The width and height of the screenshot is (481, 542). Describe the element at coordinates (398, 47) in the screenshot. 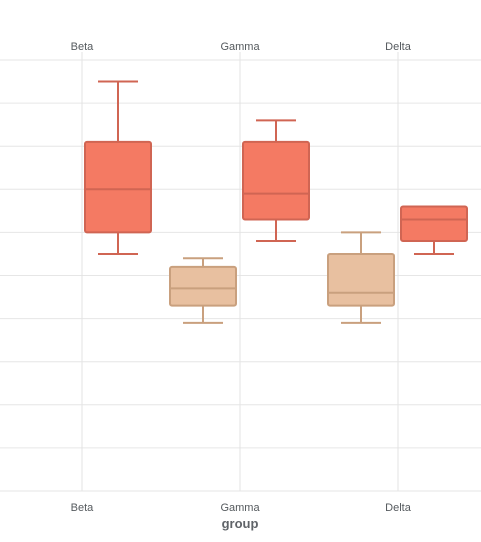

I see `top-tick-label-delta: Delta` at that location.